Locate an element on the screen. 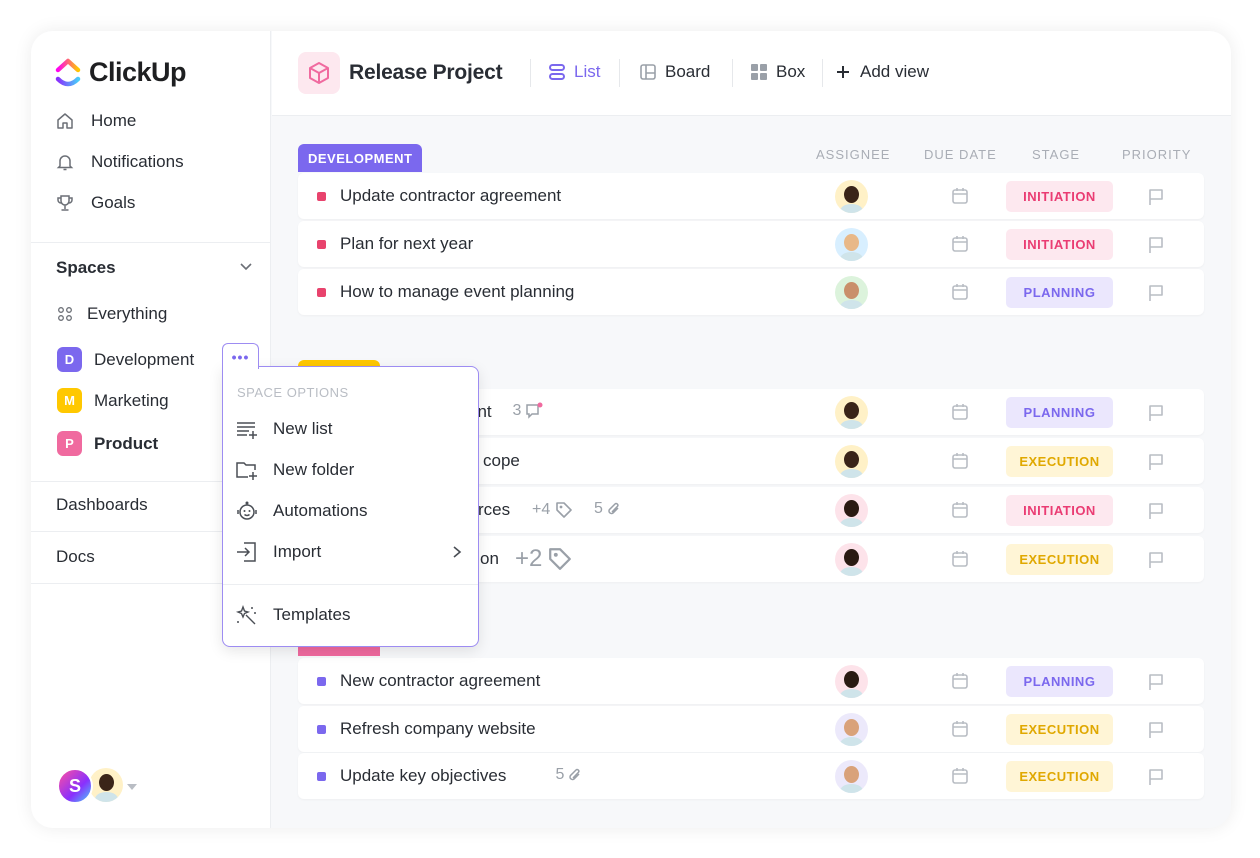  comment-count: 3 is located at coordinates (528, 411).